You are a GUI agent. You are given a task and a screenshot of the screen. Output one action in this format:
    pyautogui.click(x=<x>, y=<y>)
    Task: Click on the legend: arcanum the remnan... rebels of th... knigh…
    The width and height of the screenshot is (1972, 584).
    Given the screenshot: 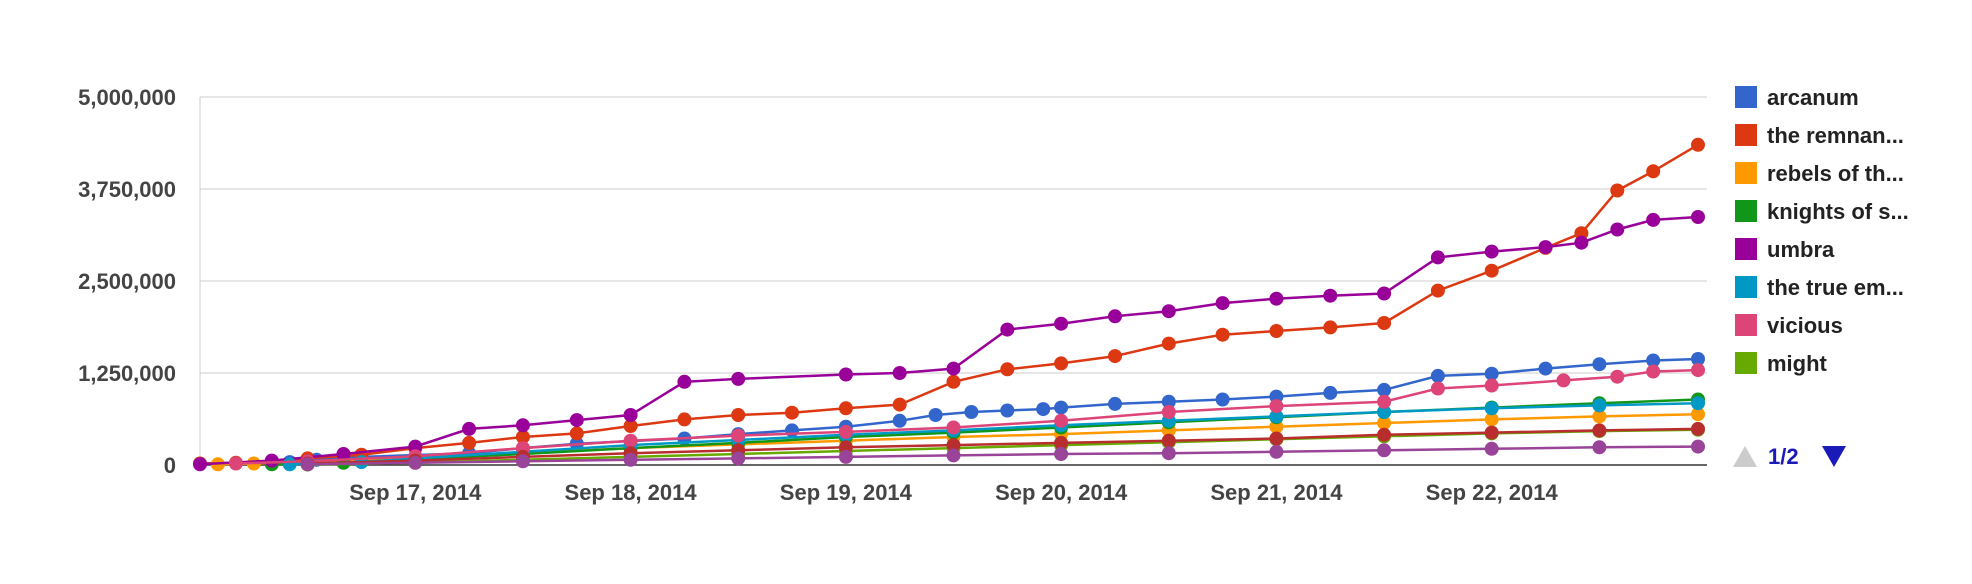 What is the action you would take?
    pyautogui.click(x=1822, y=230)
    